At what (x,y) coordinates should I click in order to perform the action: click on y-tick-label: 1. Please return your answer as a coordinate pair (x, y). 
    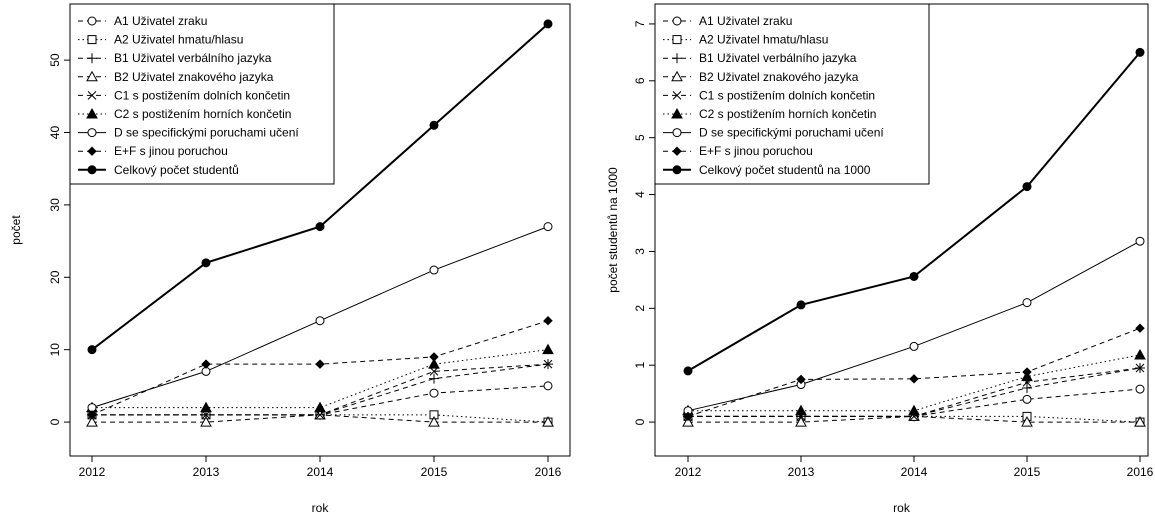
    Looking at the image, I should click on (640, 365).